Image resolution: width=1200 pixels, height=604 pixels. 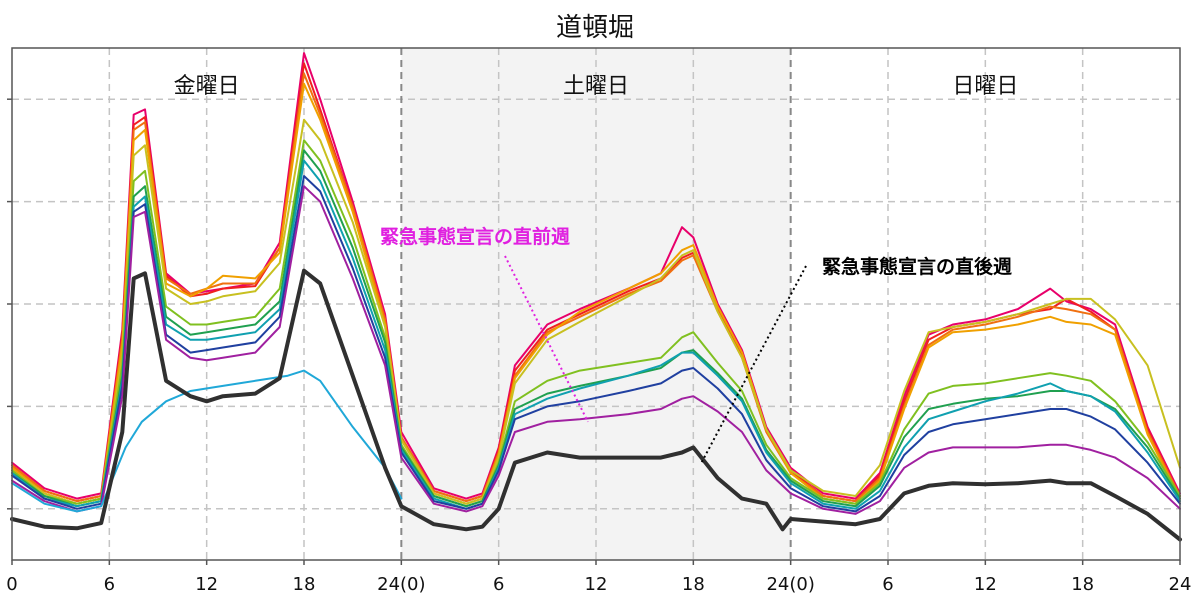 I want to click on day-label: 土曜日, so click(x=596, y=86).